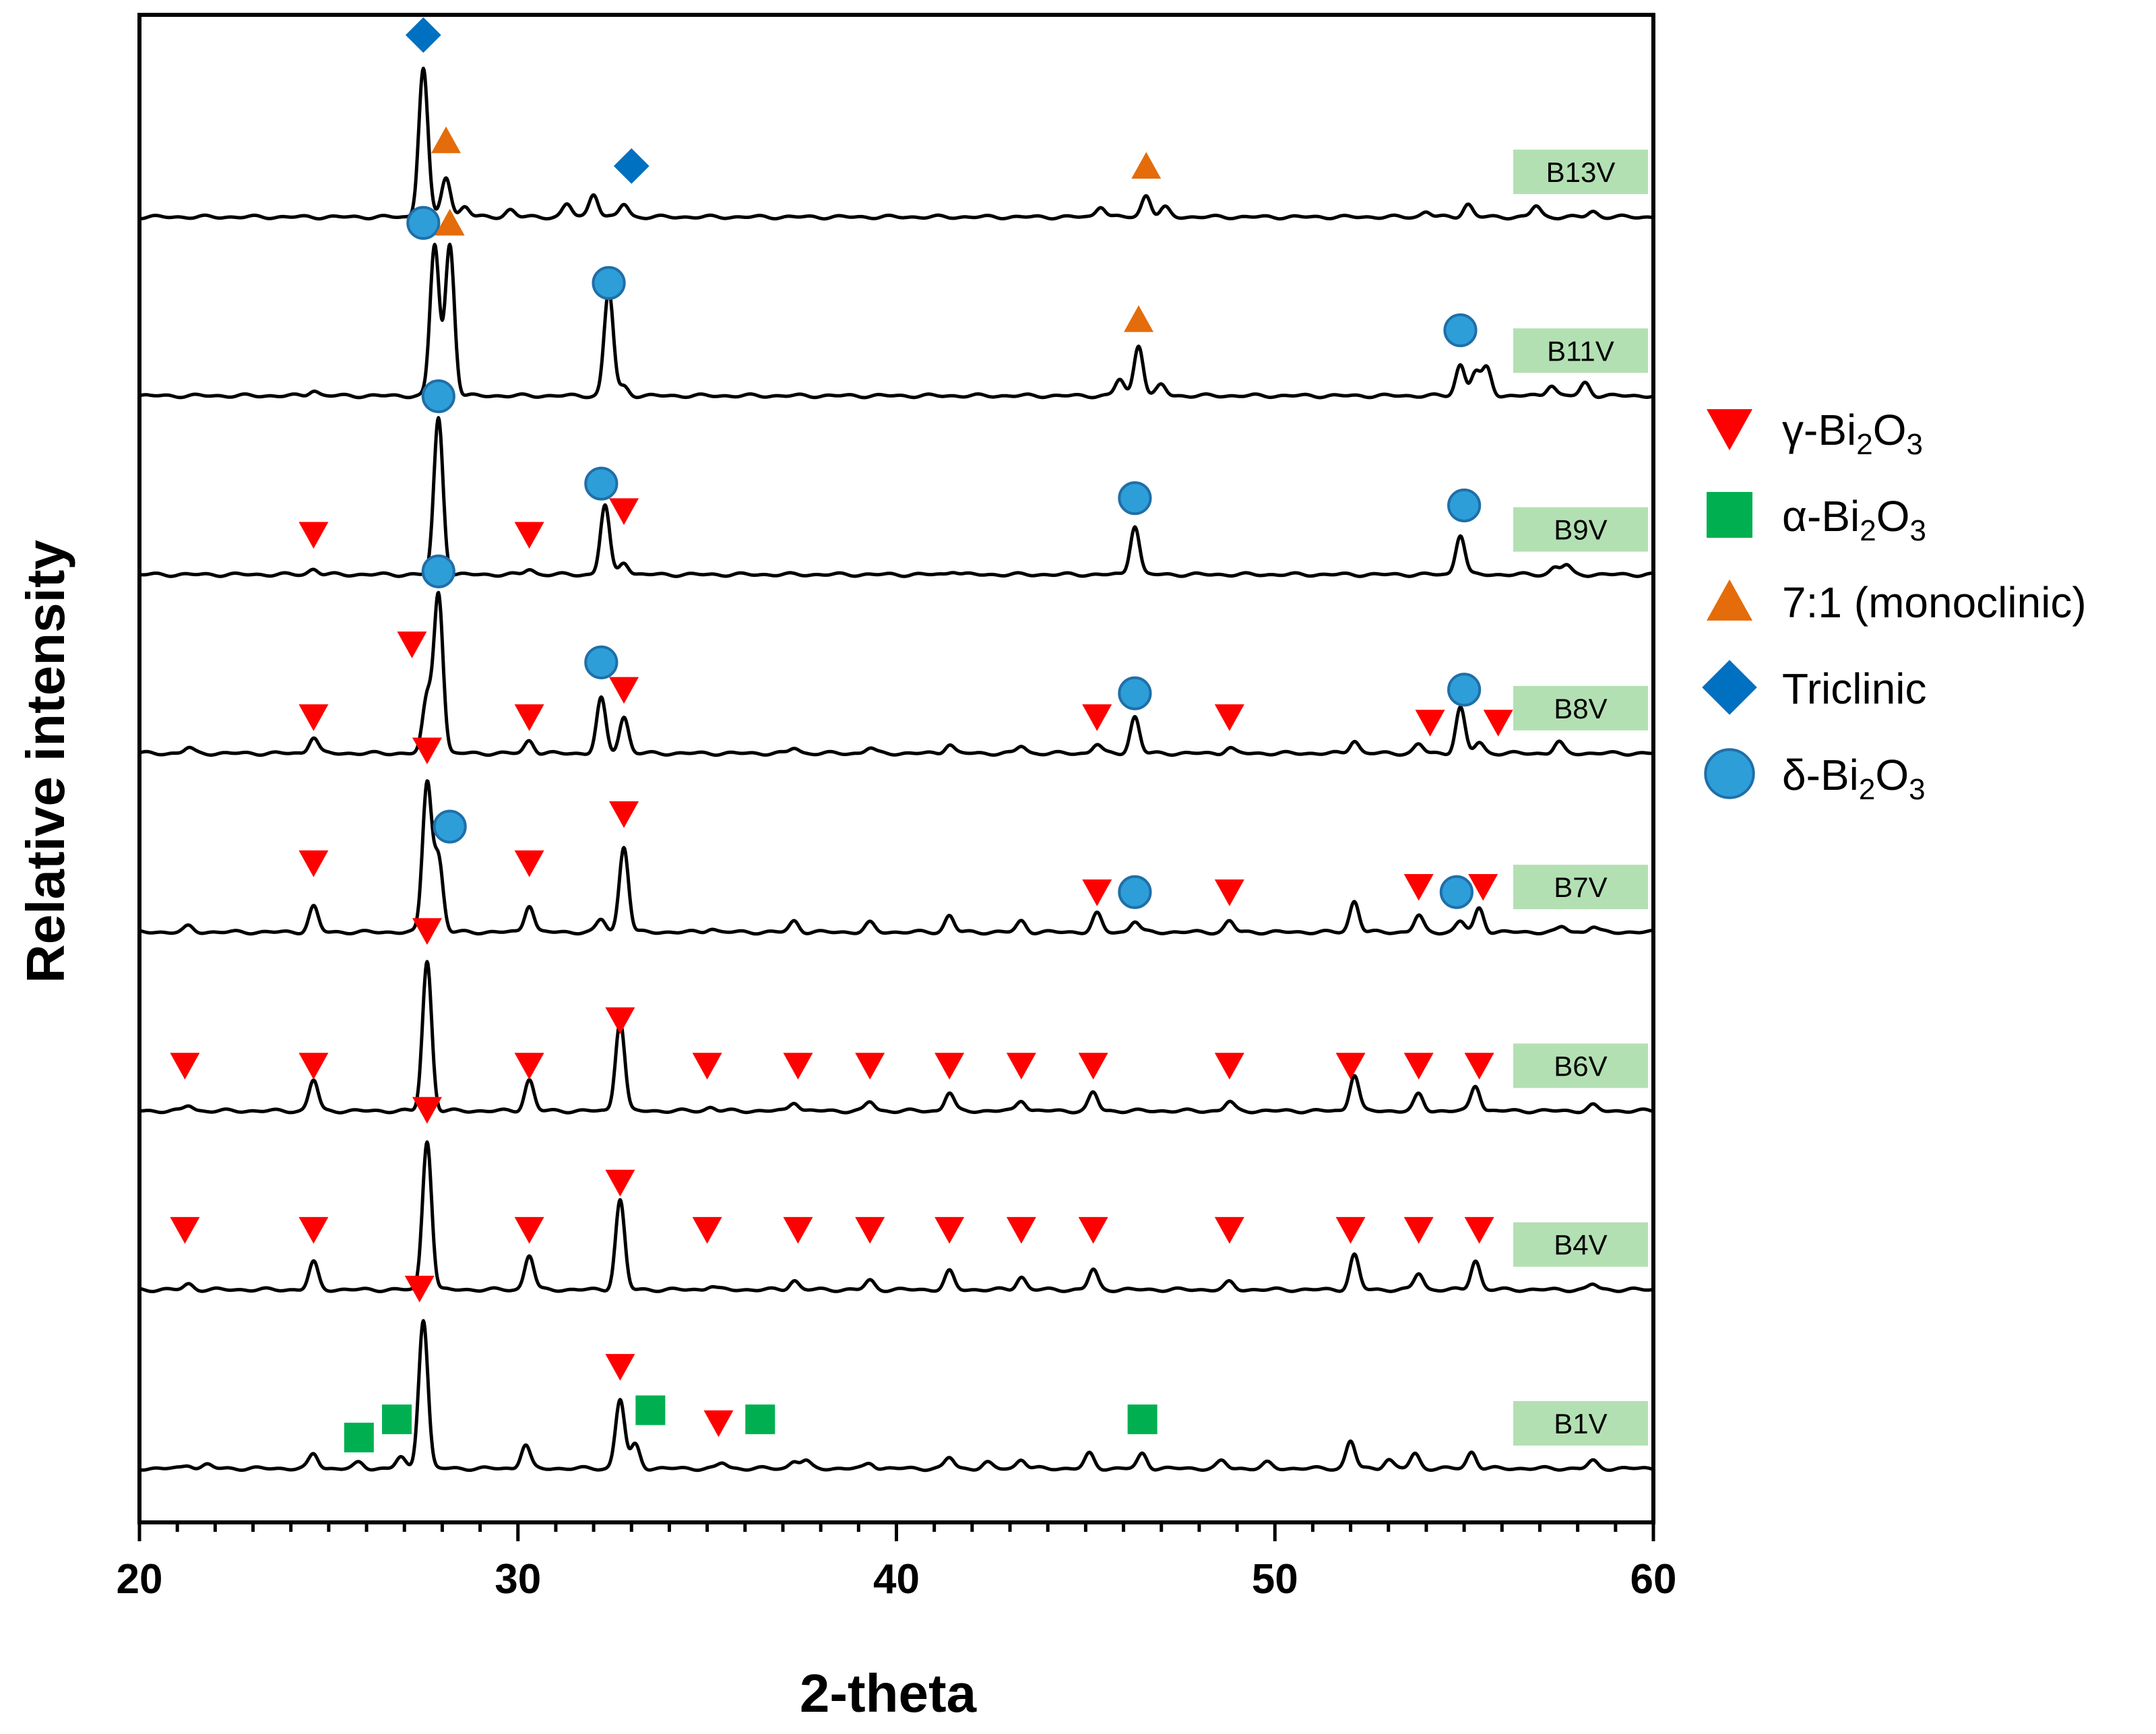 This screenshot has height=1734, width=2156. Describe the element at coordinates (888, 1693) in the screenshot. I see `x-axis-title: 2-theta` at that location.